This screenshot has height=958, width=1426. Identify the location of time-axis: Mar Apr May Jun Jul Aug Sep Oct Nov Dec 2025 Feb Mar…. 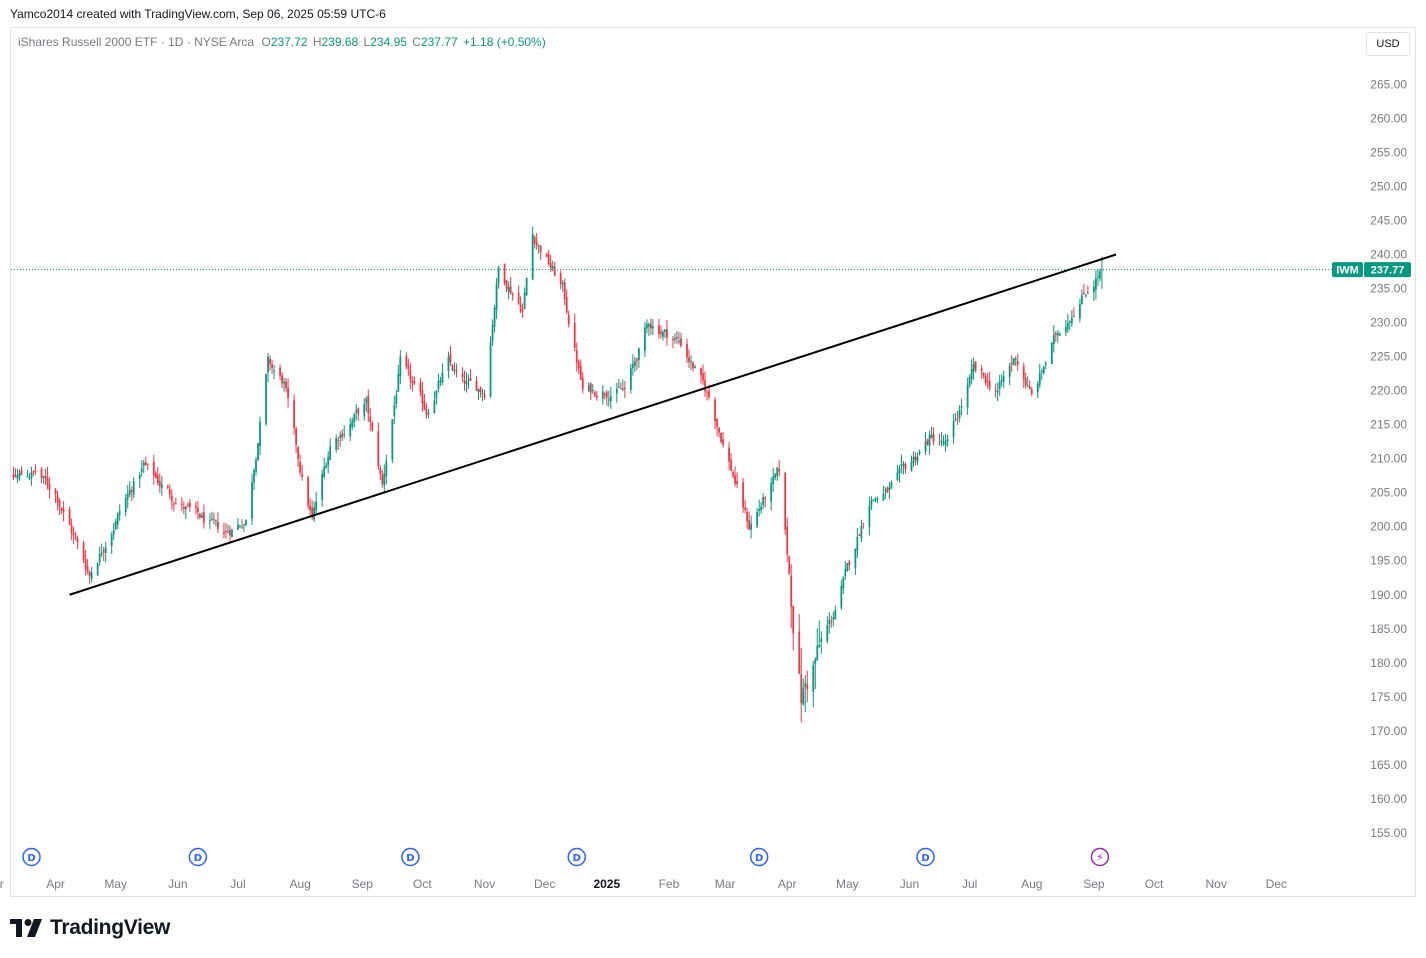
(643, 884).